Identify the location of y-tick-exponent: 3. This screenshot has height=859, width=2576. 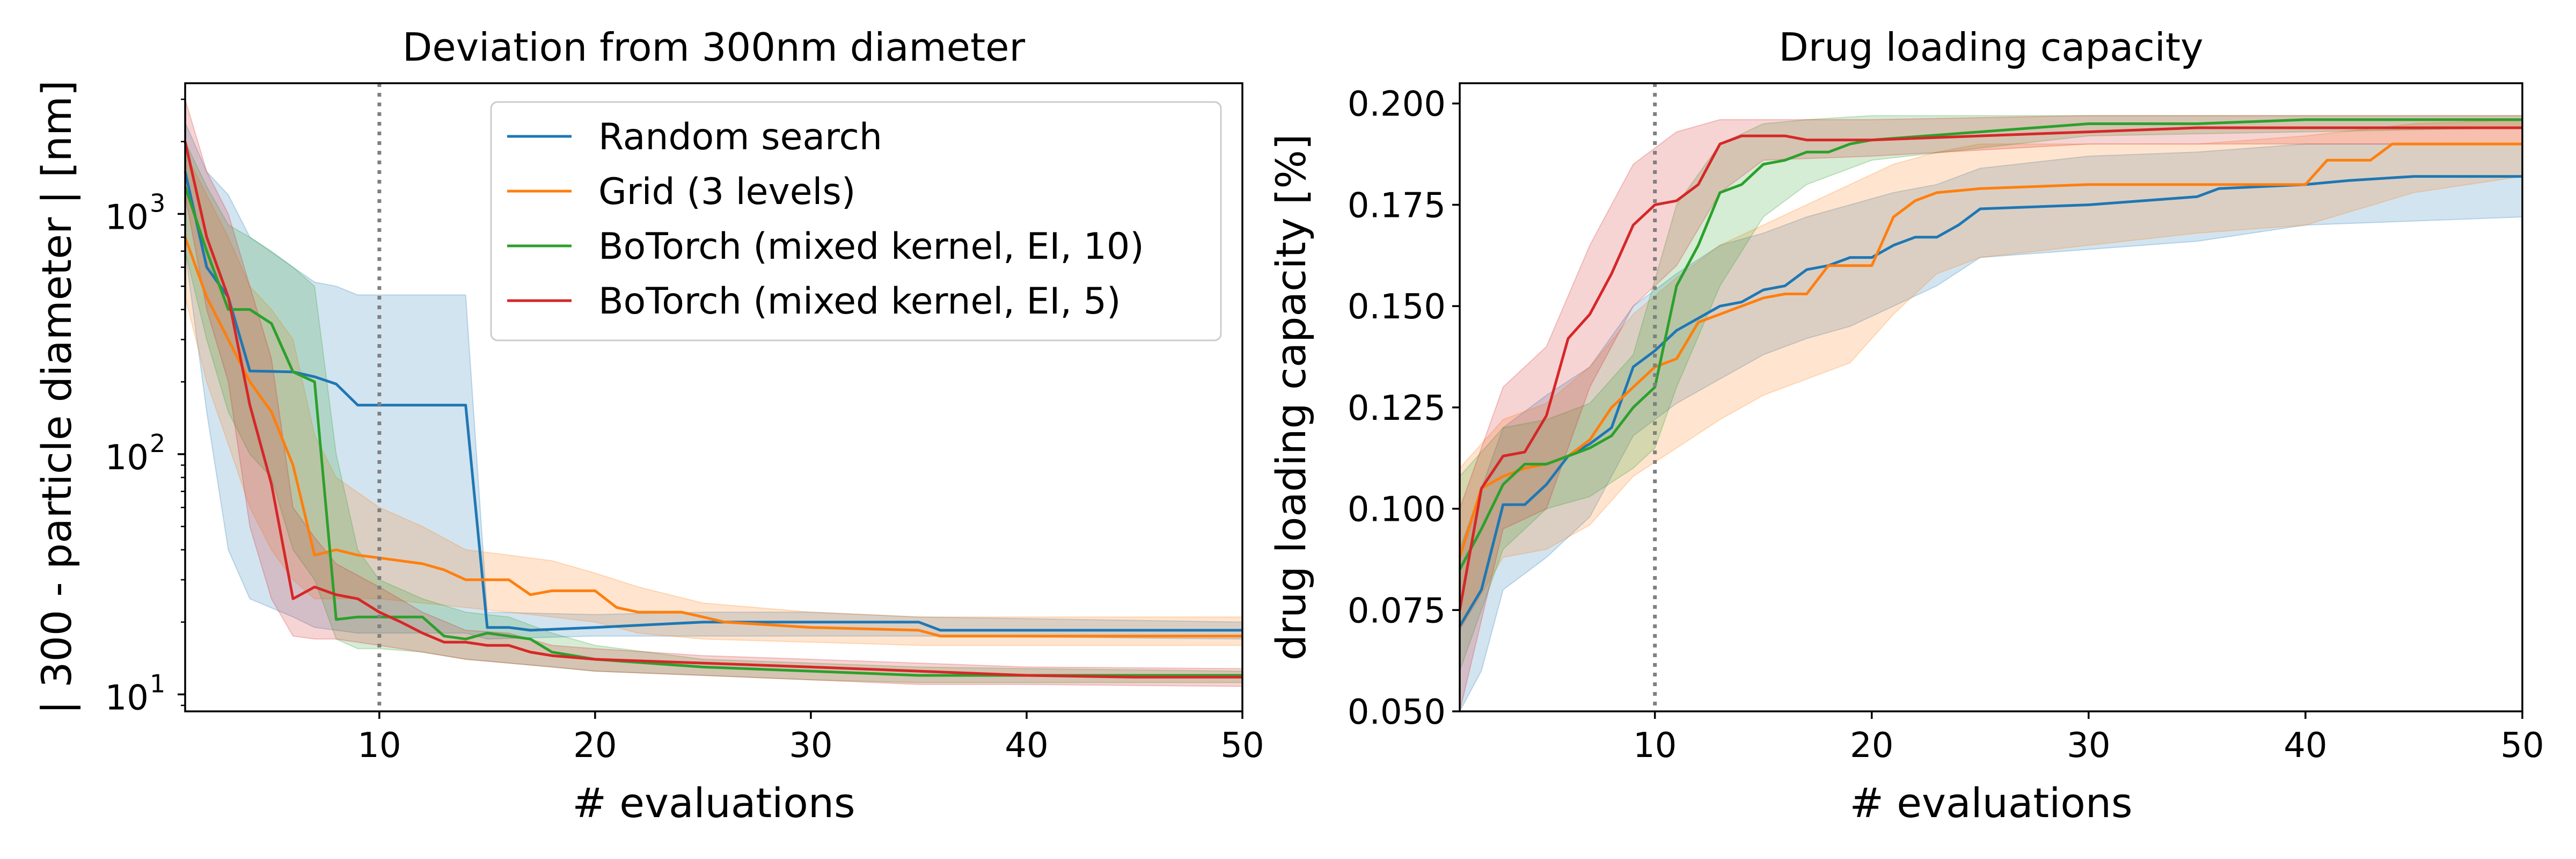
(157, 202).